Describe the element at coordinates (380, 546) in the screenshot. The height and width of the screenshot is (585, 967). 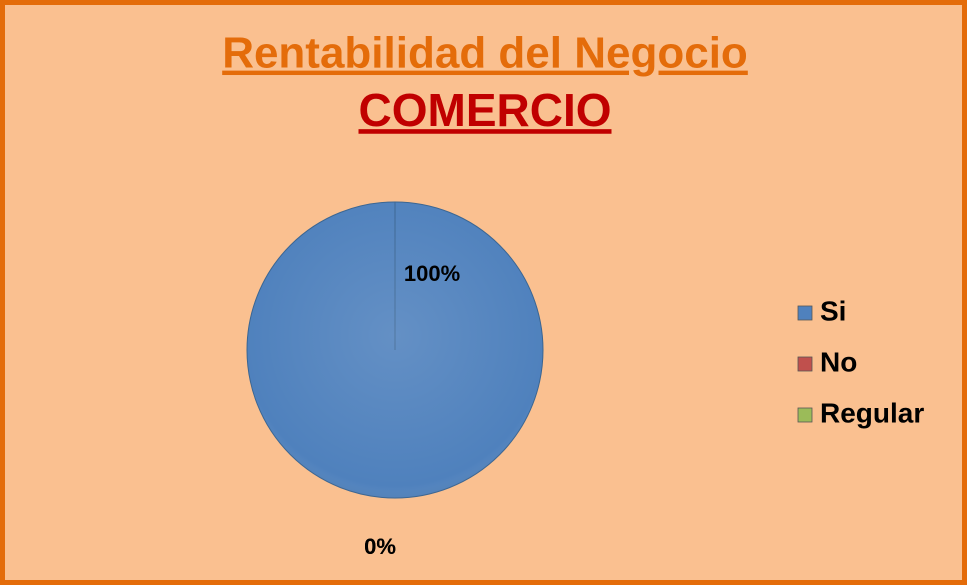
I see `data-label: 0%` at that location.